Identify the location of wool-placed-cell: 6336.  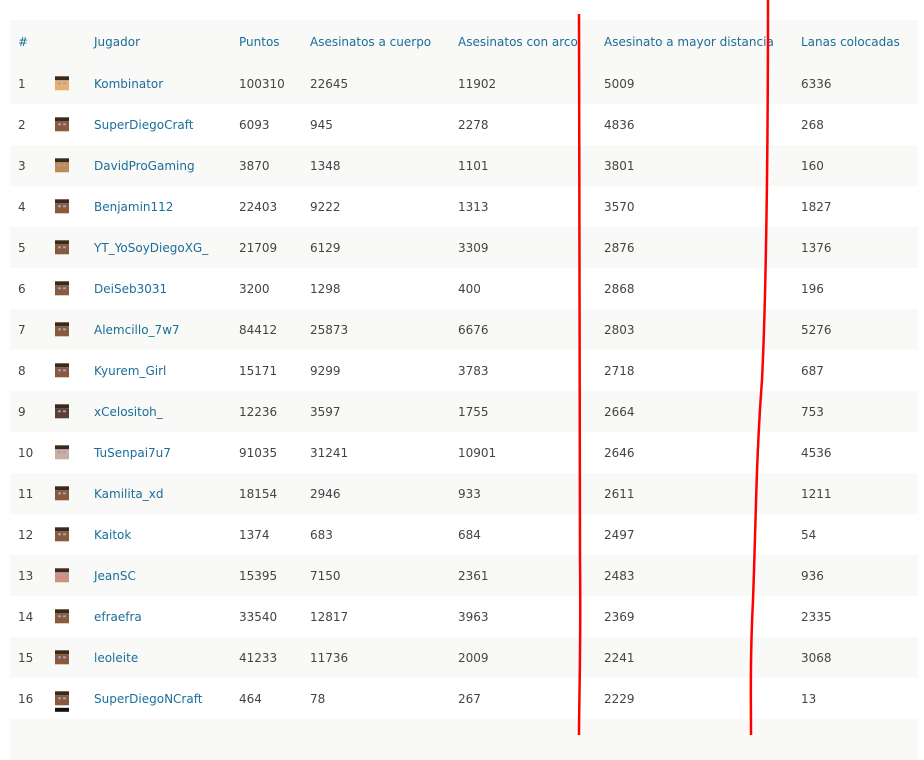
(816, 83).